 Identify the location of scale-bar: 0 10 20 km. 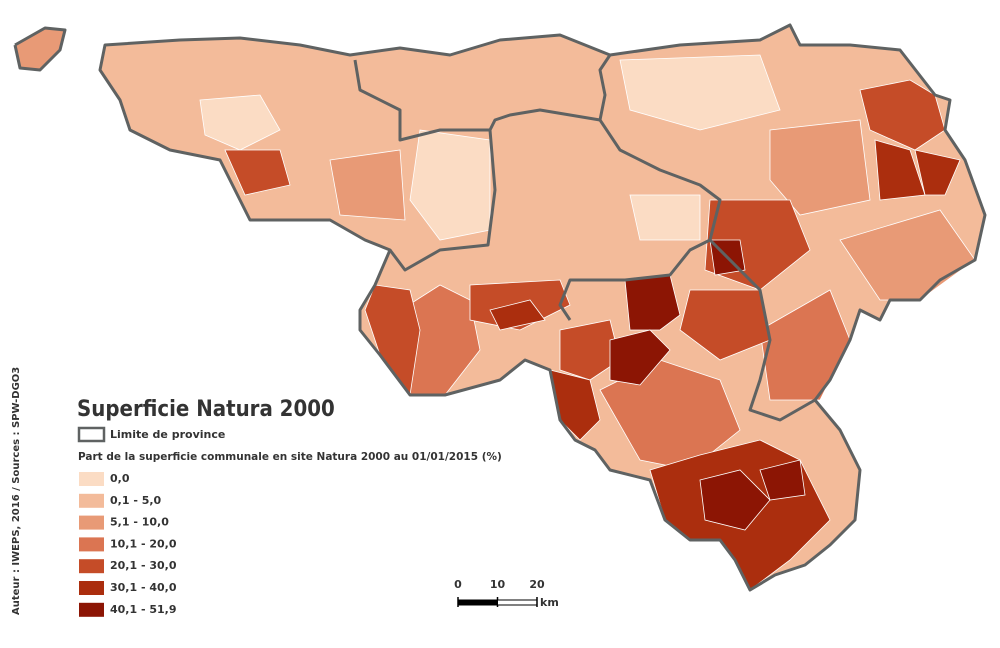
(506, 593).